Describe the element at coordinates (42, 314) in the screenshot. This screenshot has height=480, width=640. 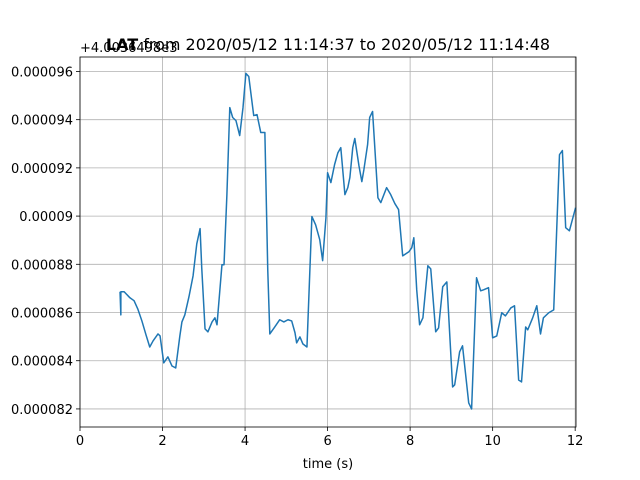
I see `y-tick-label: 0.000086` at that location.